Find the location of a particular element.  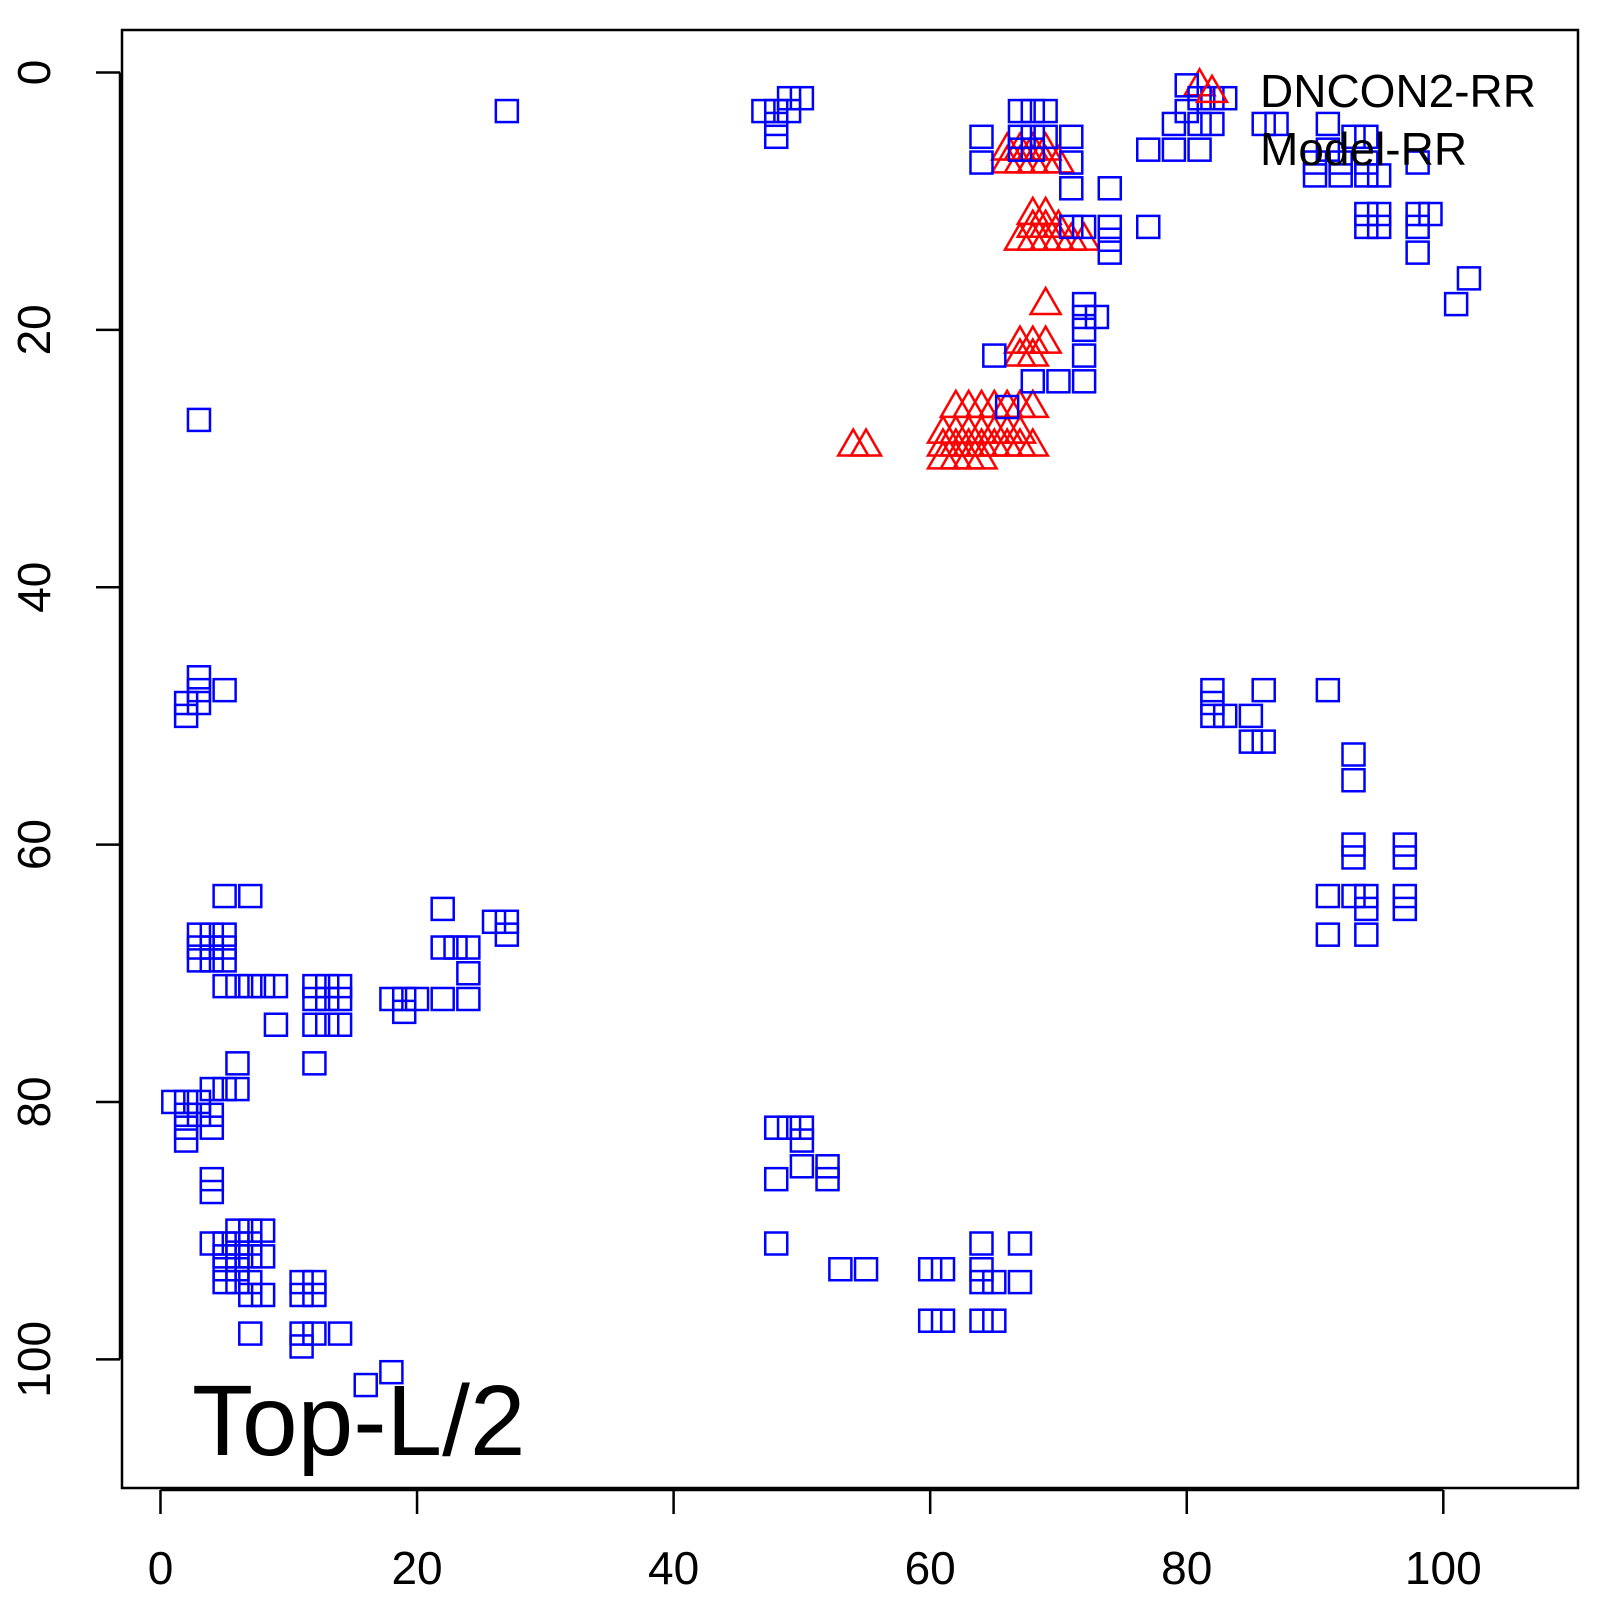

y-tick-label: 100 is located at coordinates (34, 1359).